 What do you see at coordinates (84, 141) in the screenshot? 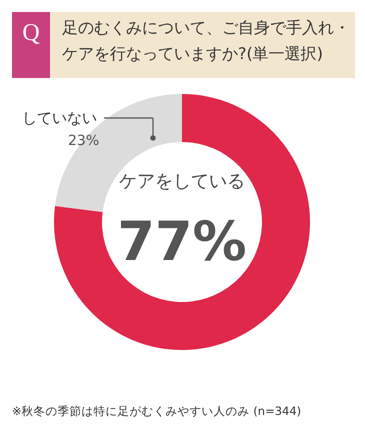
I see `data-label: 23%` at bounding box center [84, 141].